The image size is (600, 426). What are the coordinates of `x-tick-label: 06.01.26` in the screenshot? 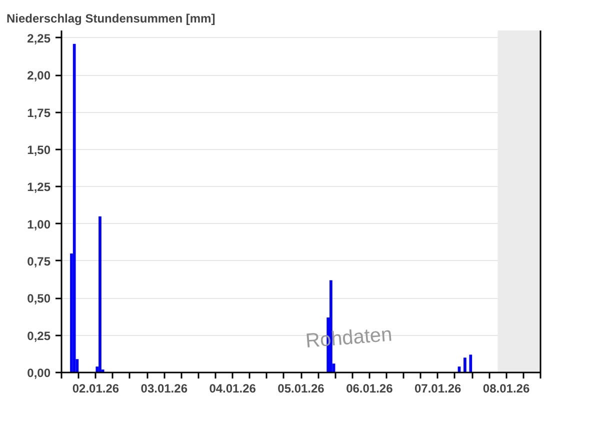 It's located at (370, 389).